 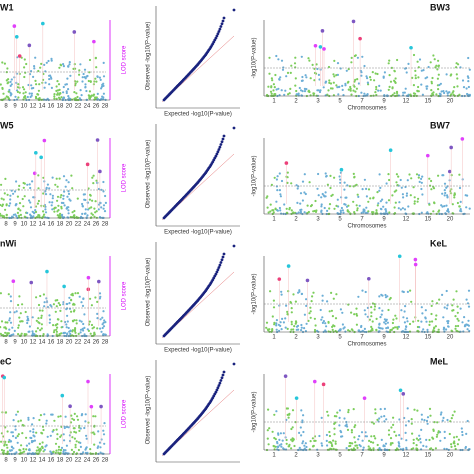 What do you see at coordinates (24, 225) in the screenshot?
I see `x-tick-label: 10` at bounding box center [24, 225].